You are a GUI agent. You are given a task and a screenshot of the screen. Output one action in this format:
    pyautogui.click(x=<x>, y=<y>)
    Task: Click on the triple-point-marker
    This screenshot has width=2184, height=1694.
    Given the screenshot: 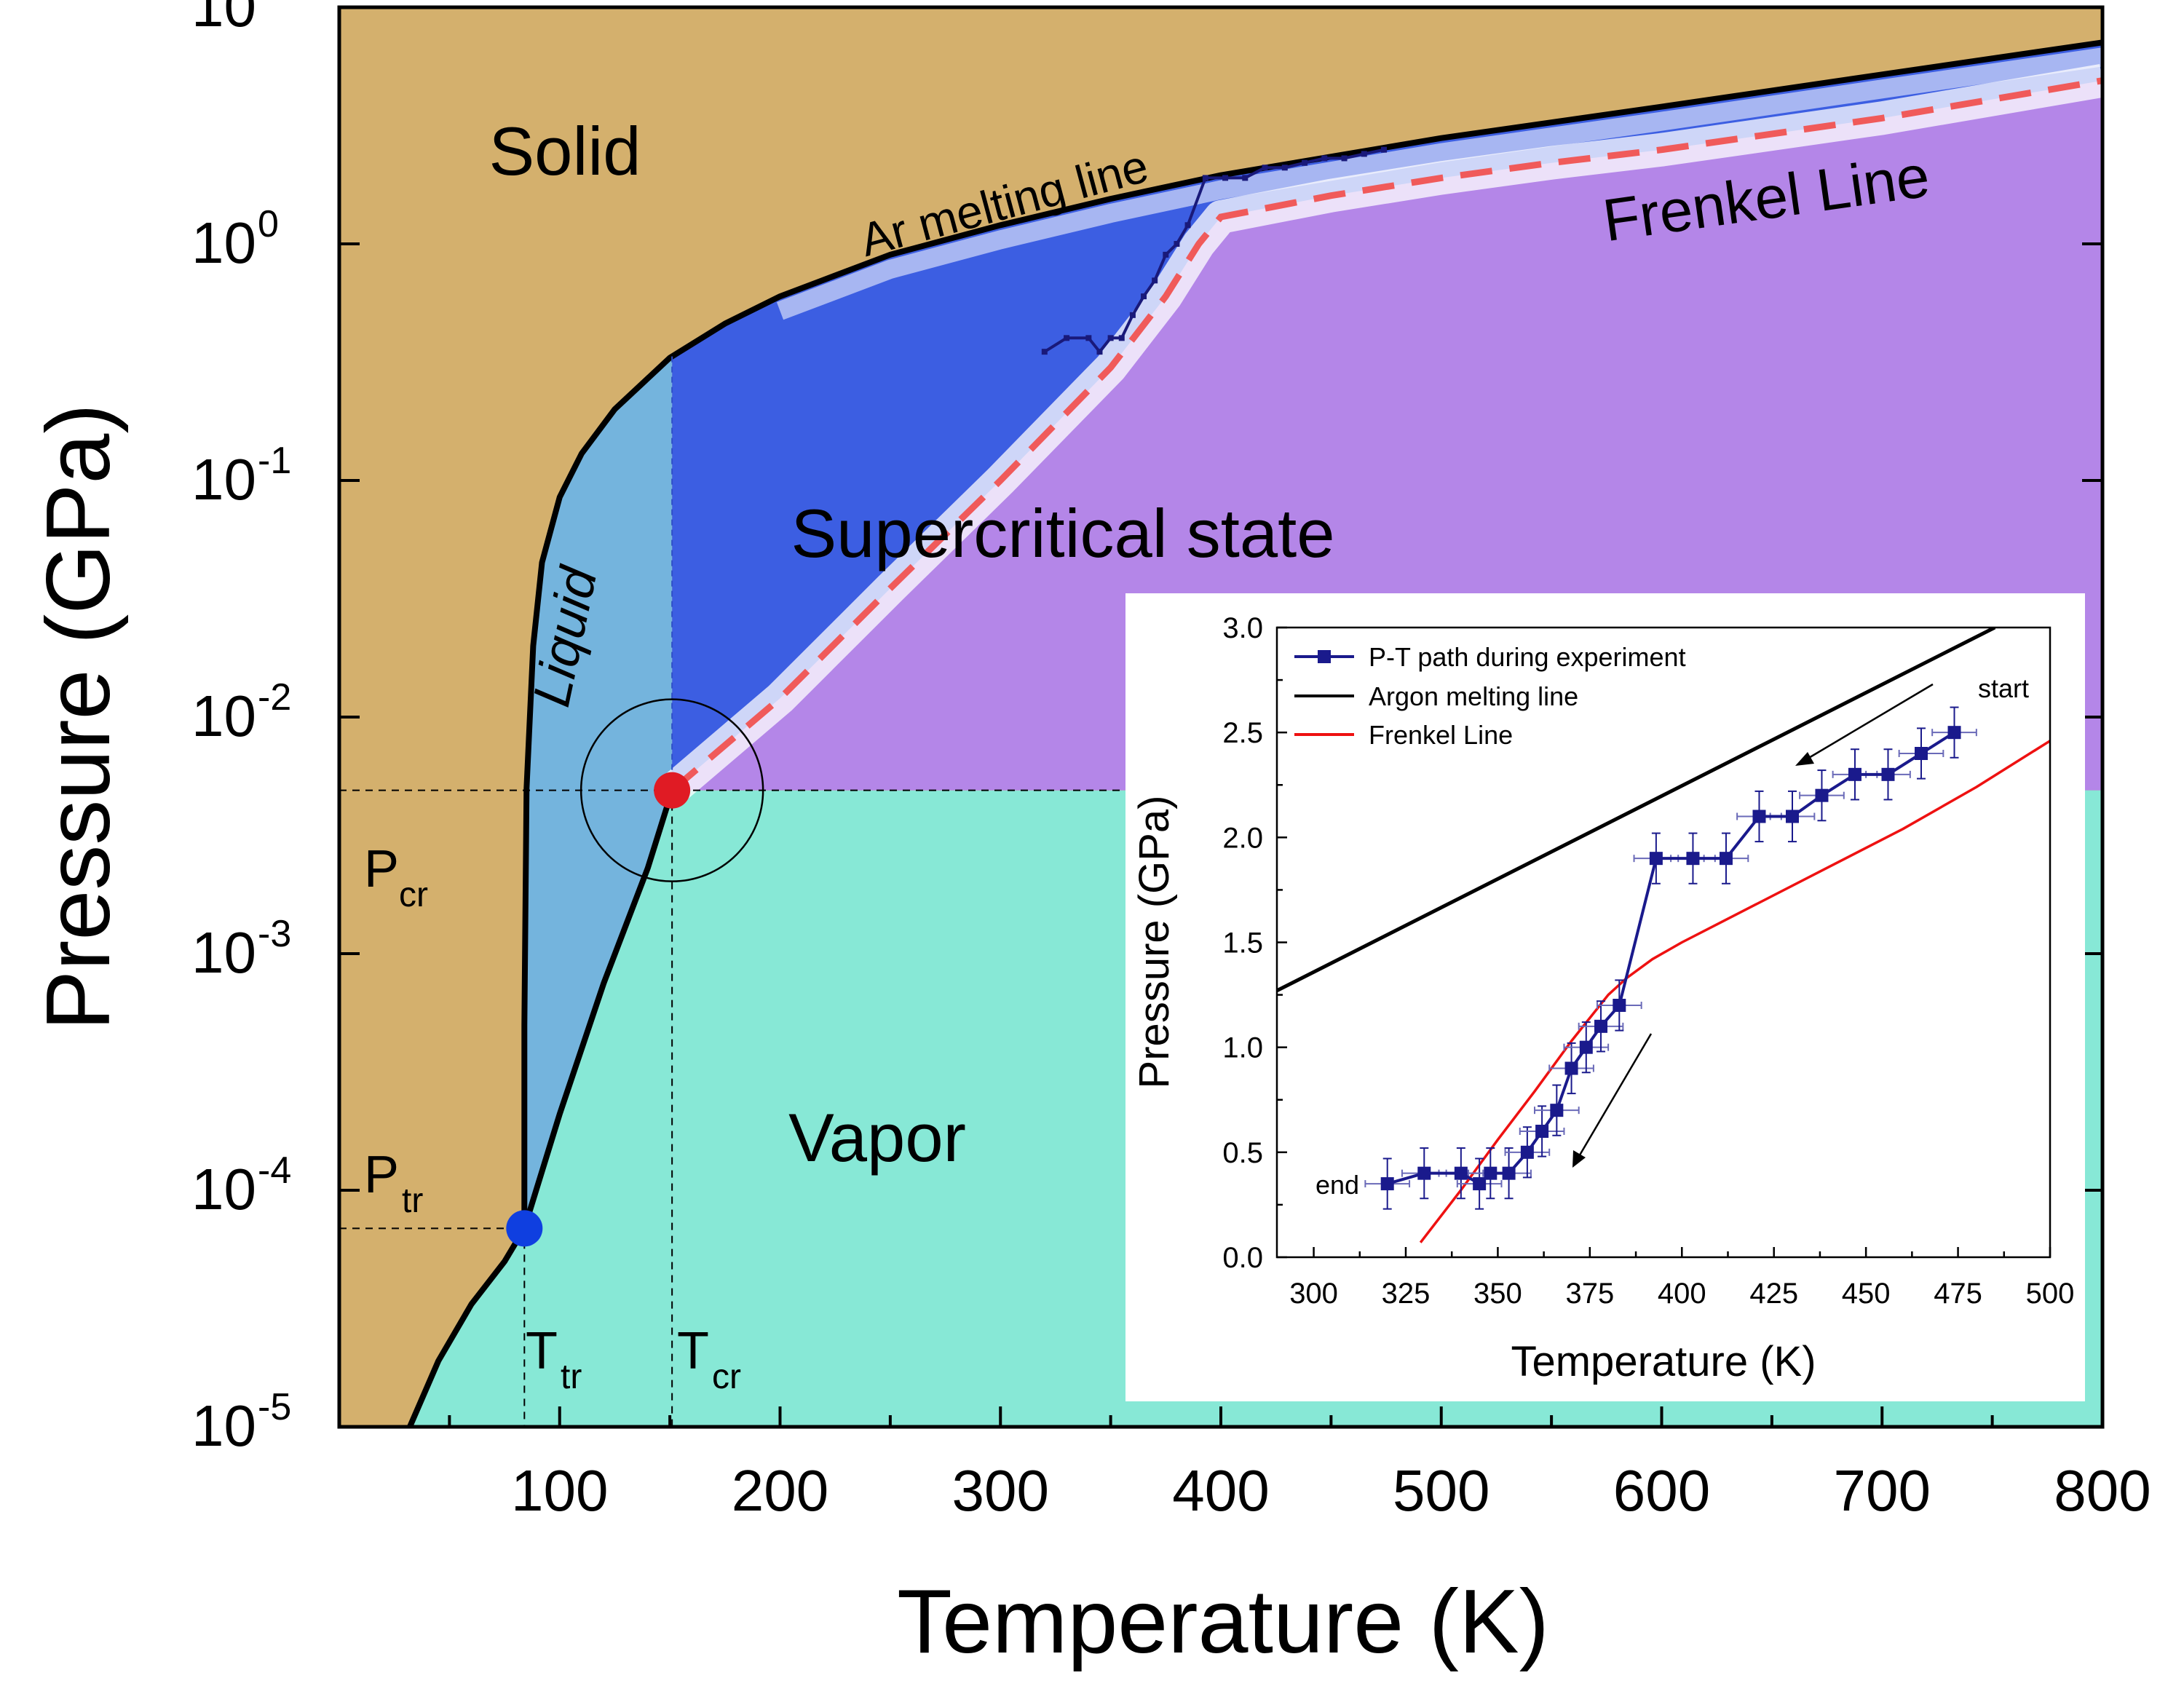 What is the action you would take?
    pyautogui.click(x=524, y=1228)
    